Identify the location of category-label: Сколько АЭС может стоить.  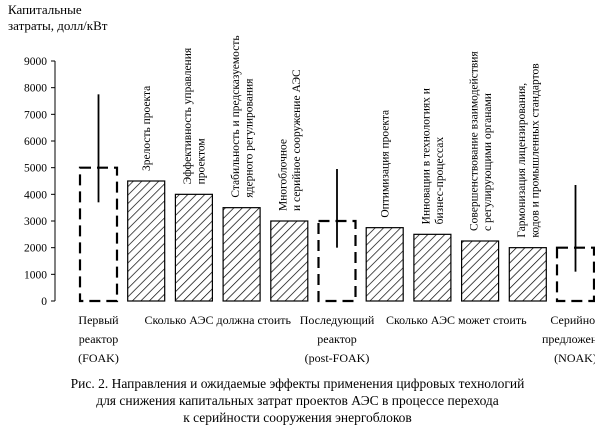
(456, 320).